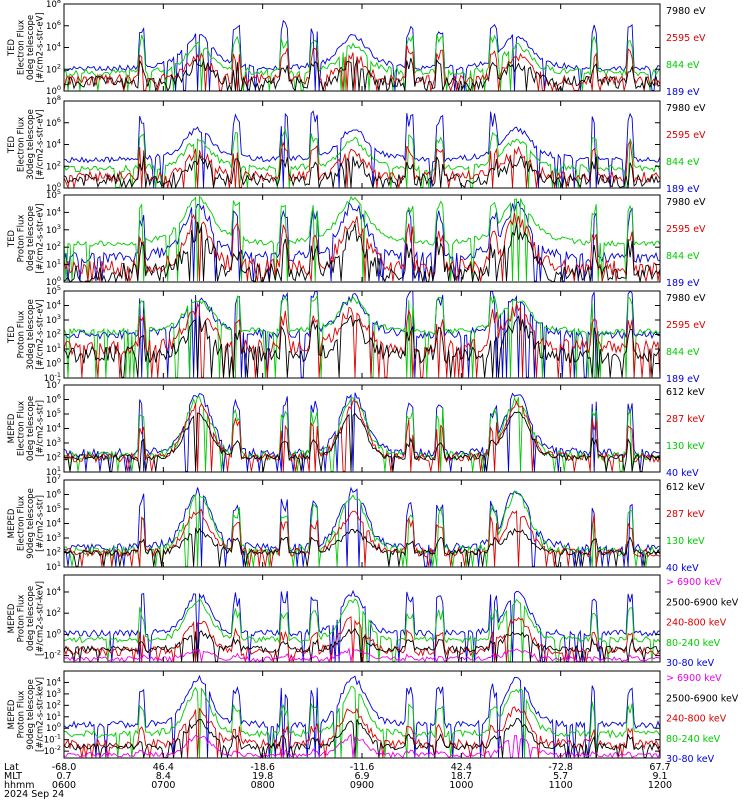  What do you see at coordinates (31, 334) in the screenshot?
I see `y-axis-label-line: 30deg telescope` at bounding box center [31, 334].